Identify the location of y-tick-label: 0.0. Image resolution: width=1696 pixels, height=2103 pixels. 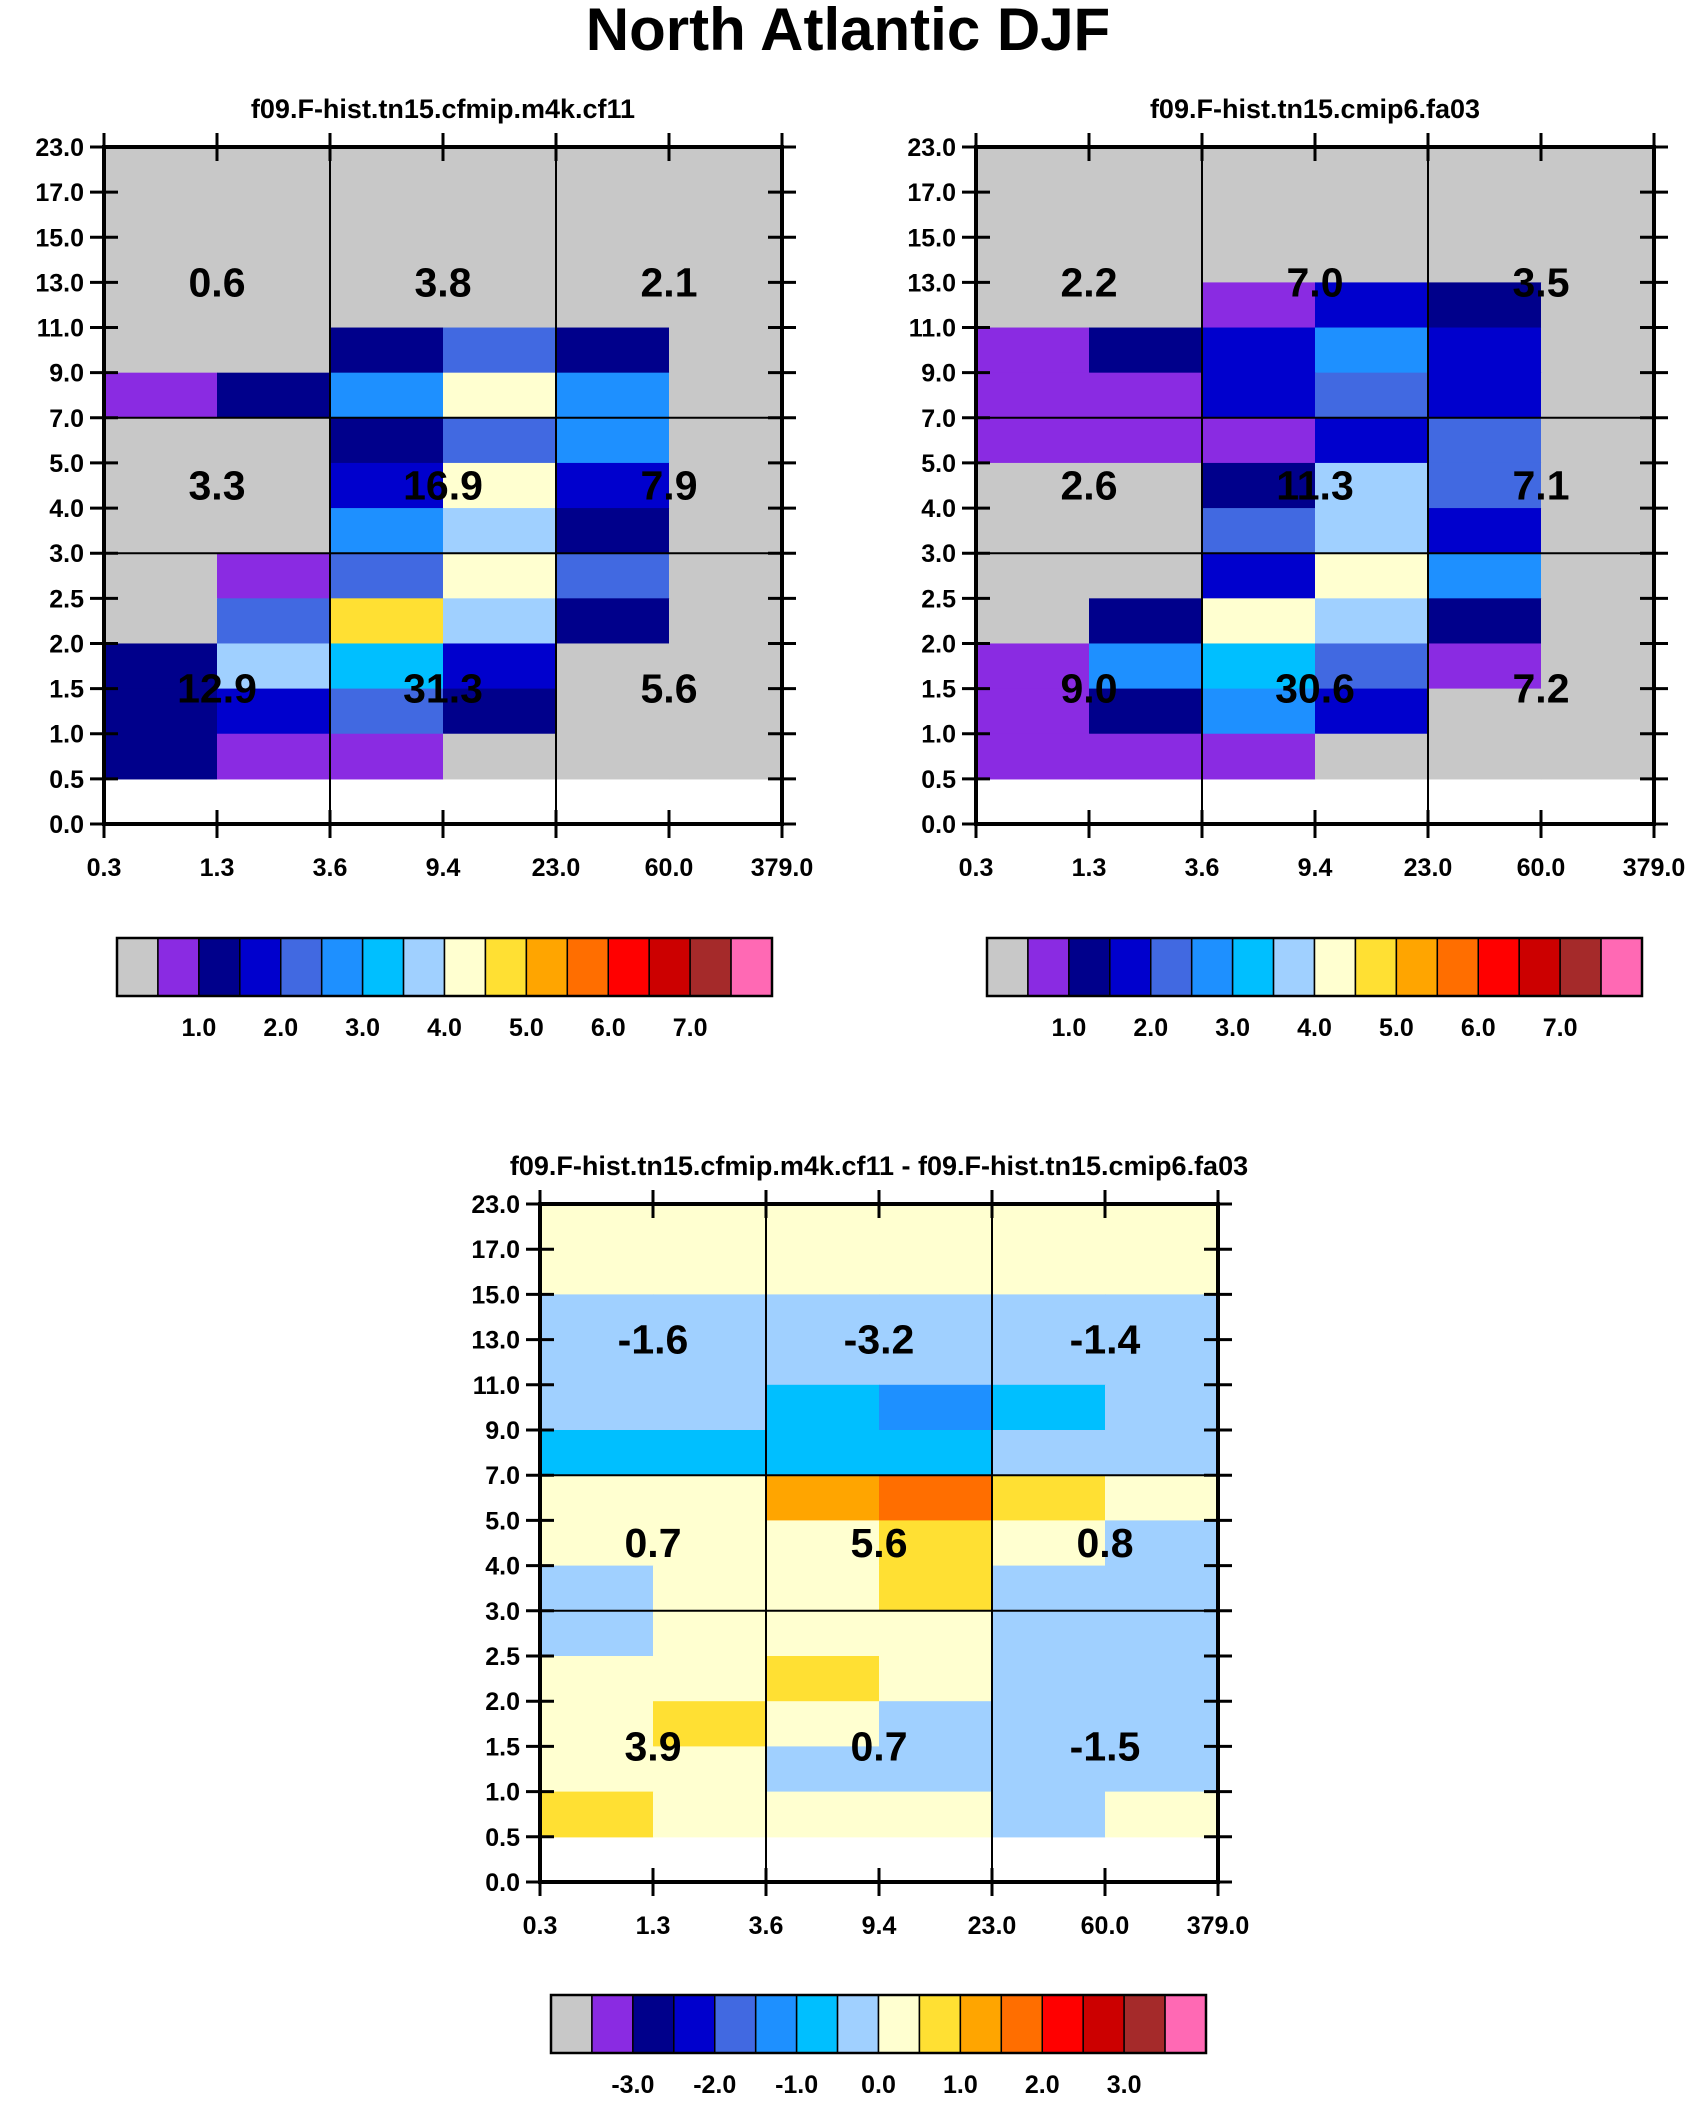
(66, 825).